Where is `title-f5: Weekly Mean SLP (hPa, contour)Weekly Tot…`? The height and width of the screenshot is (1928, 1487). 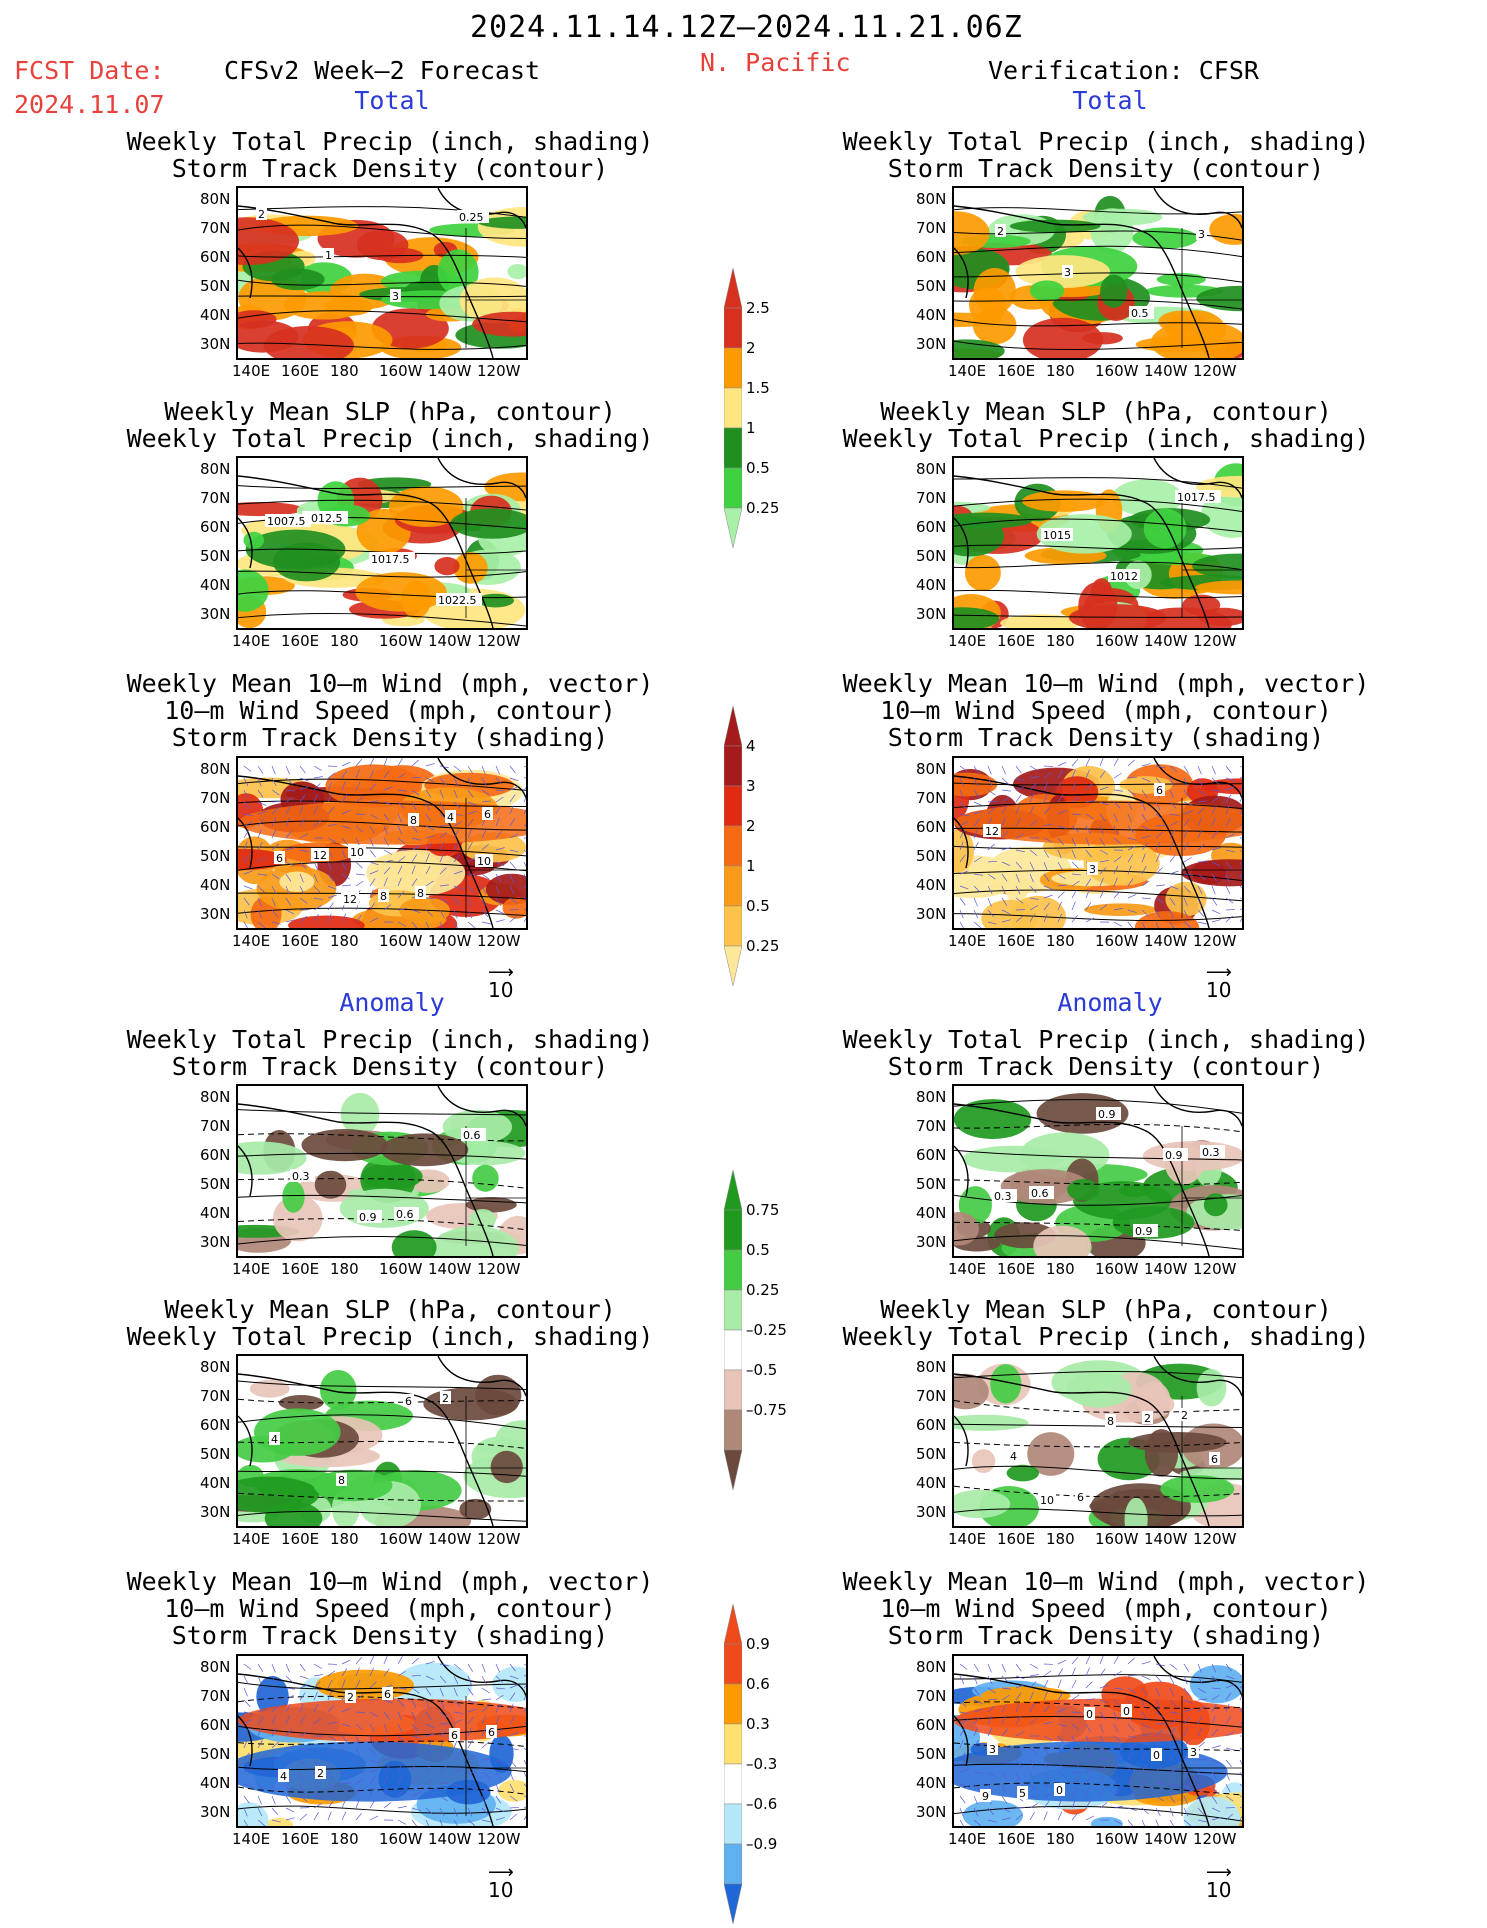
title-f5: Weekly Mean SLP (hPa, contour)Weekly Tot… is located at coordinates (390, 1323).